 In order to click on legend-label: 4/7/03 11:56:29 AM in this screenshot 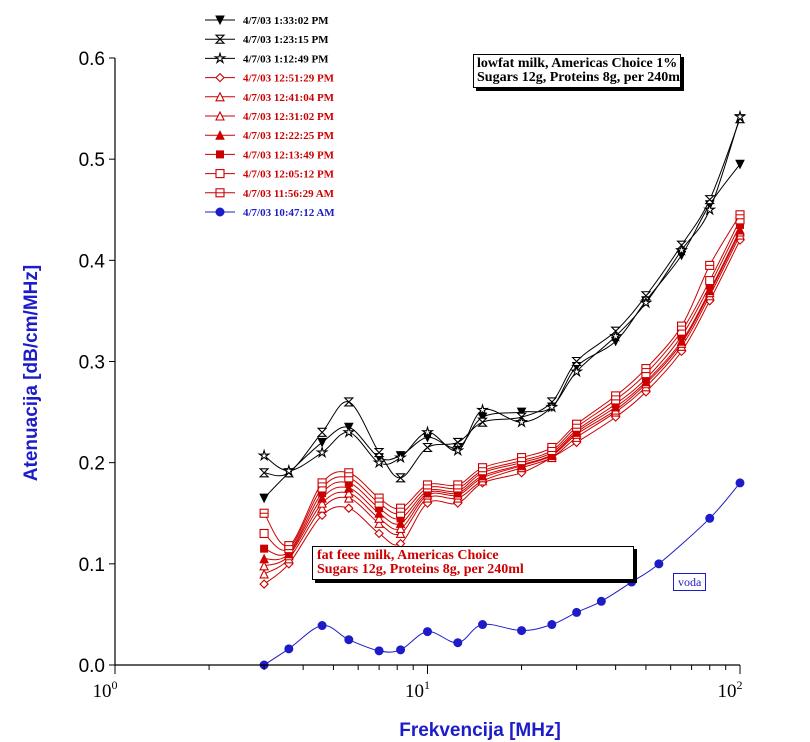, I will do `click(289, 194)`.